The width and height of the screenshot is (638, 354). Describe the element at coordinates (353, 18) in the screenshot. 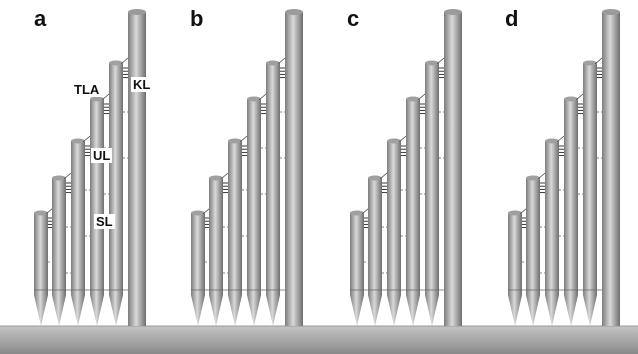

I see `panel-label-c: c` at that location.